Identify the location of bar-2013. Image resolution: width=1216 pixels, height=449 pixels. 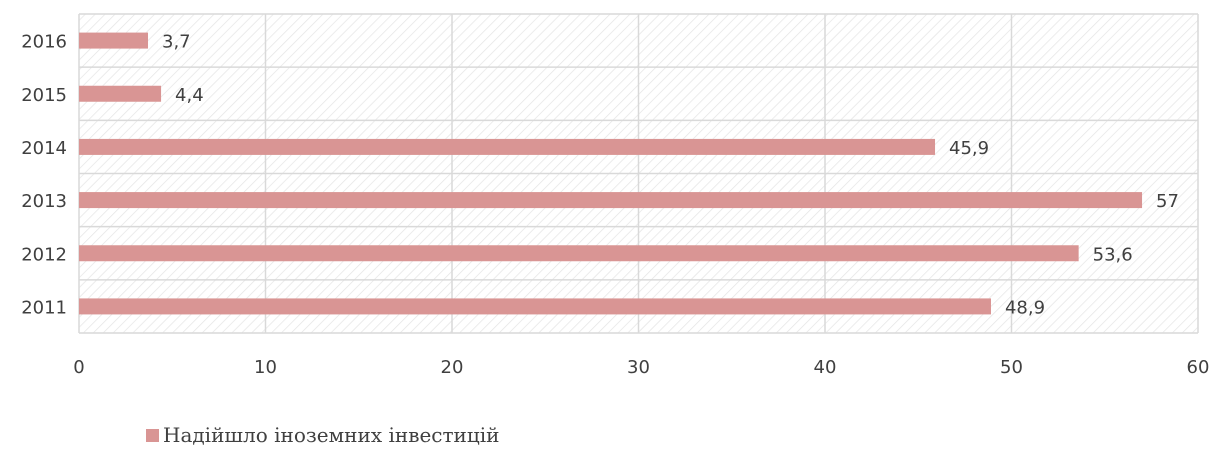
(611, 200).